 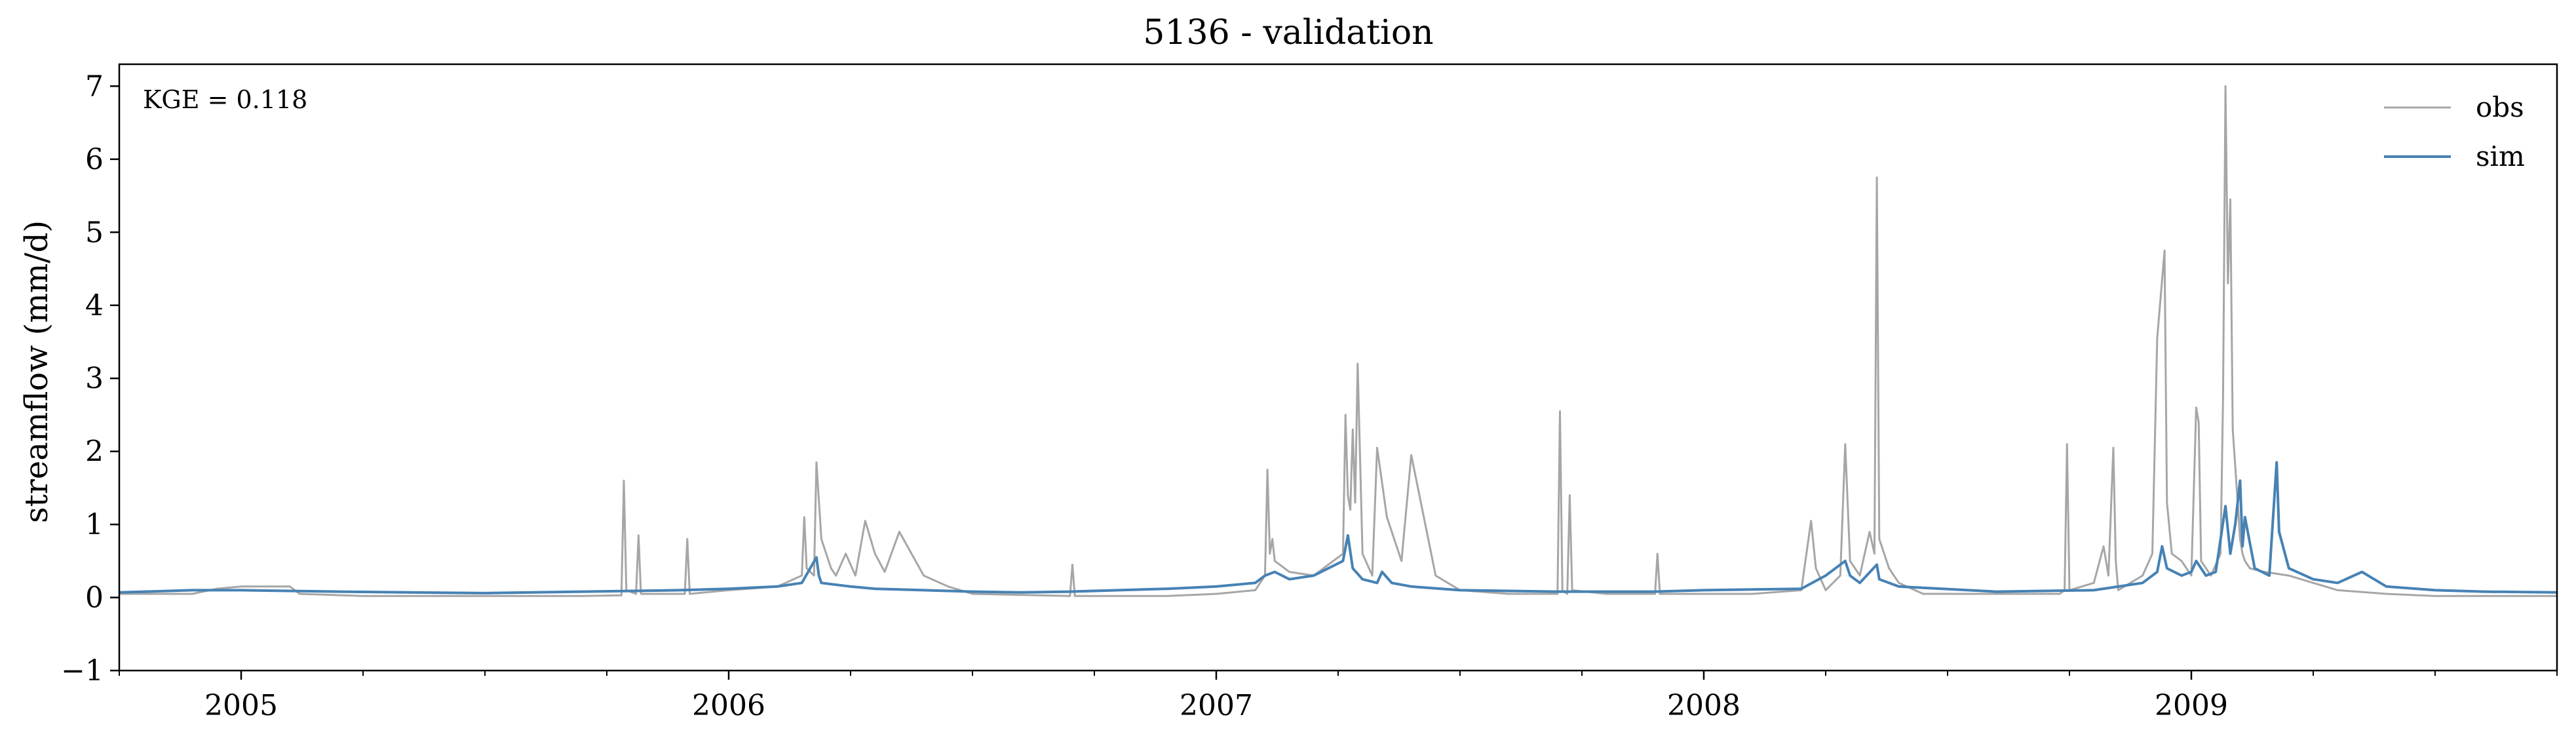 I want to click on kge-annotation: KGE = 0.118, so click(x=225, y=99).